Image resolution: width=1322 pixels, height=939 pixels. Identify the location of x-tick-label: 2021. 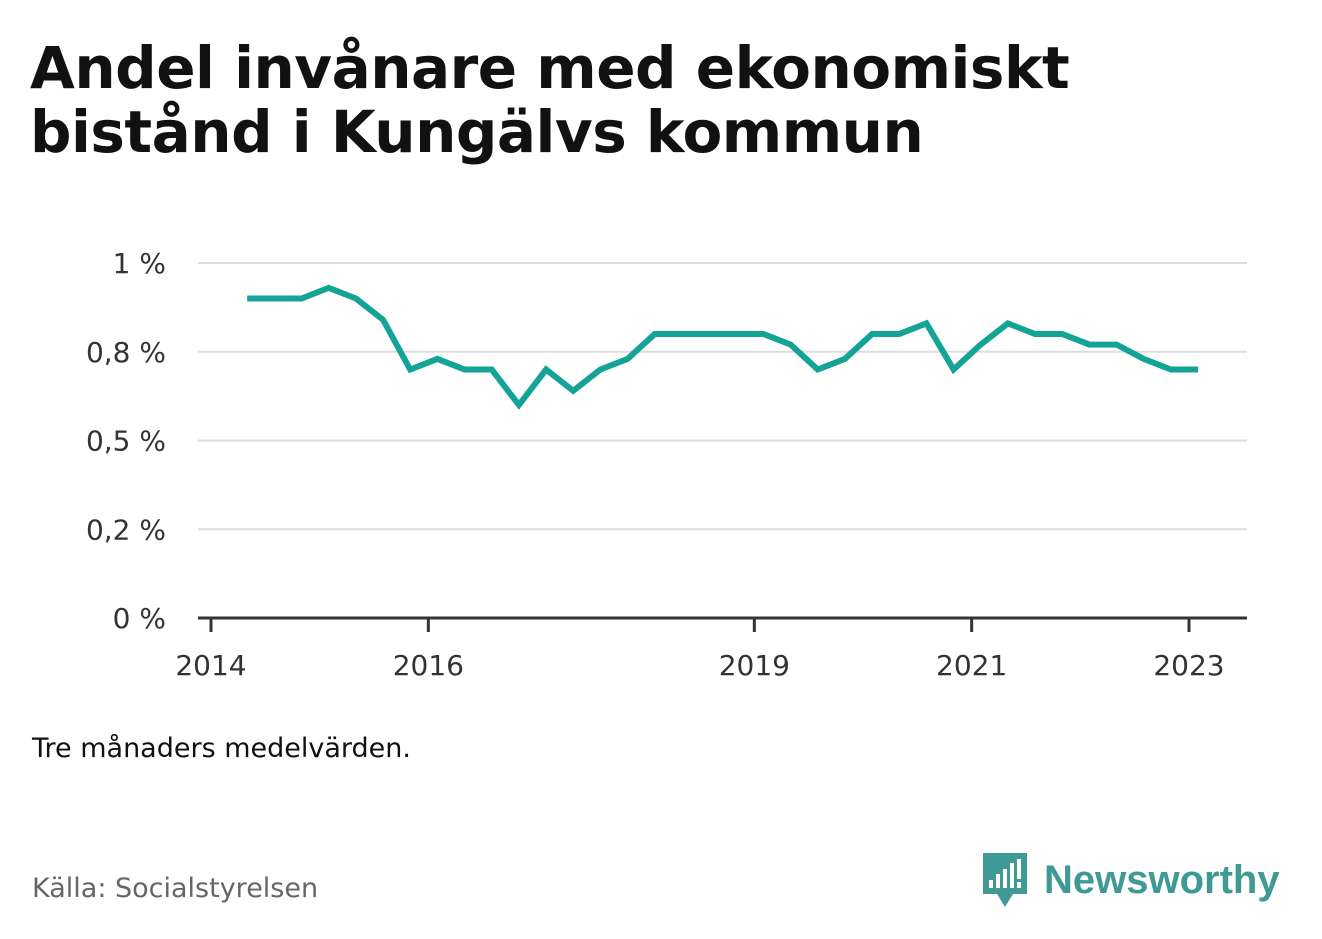
(971, 665).